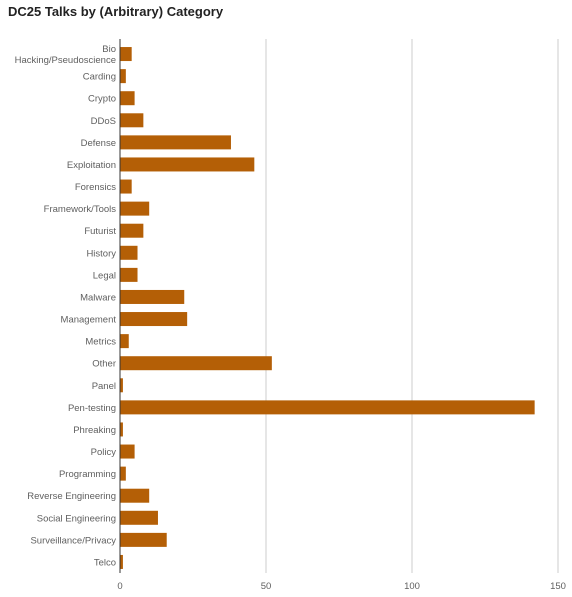  Describe the element at coordinates (99, 77) in the screenshot. I see `category-label: Carding` at that location.